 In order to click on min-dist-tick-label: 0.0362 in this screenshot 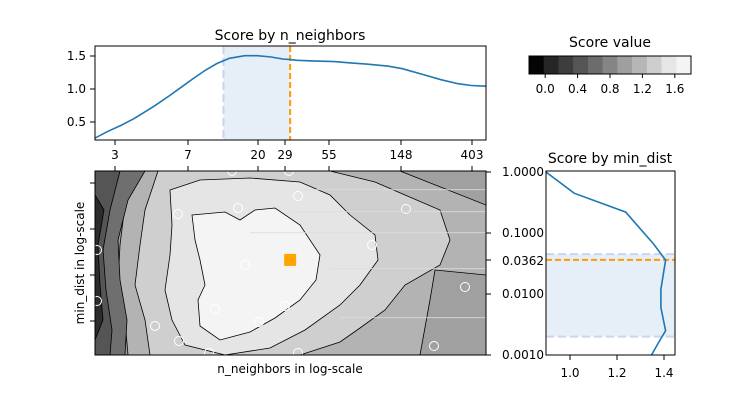, I will do `click(523, 261)`.